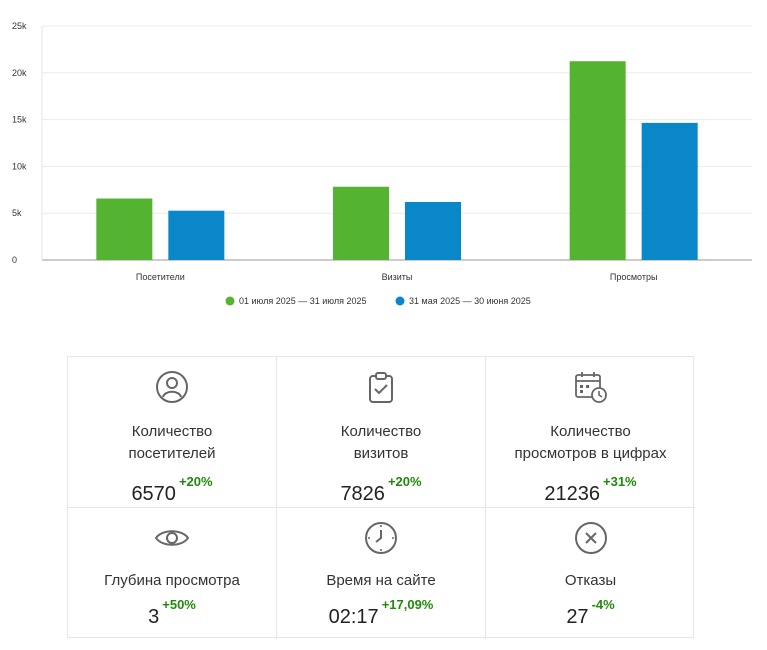  I want to click on stat-label: Количество посетителей, so click(172, 442).